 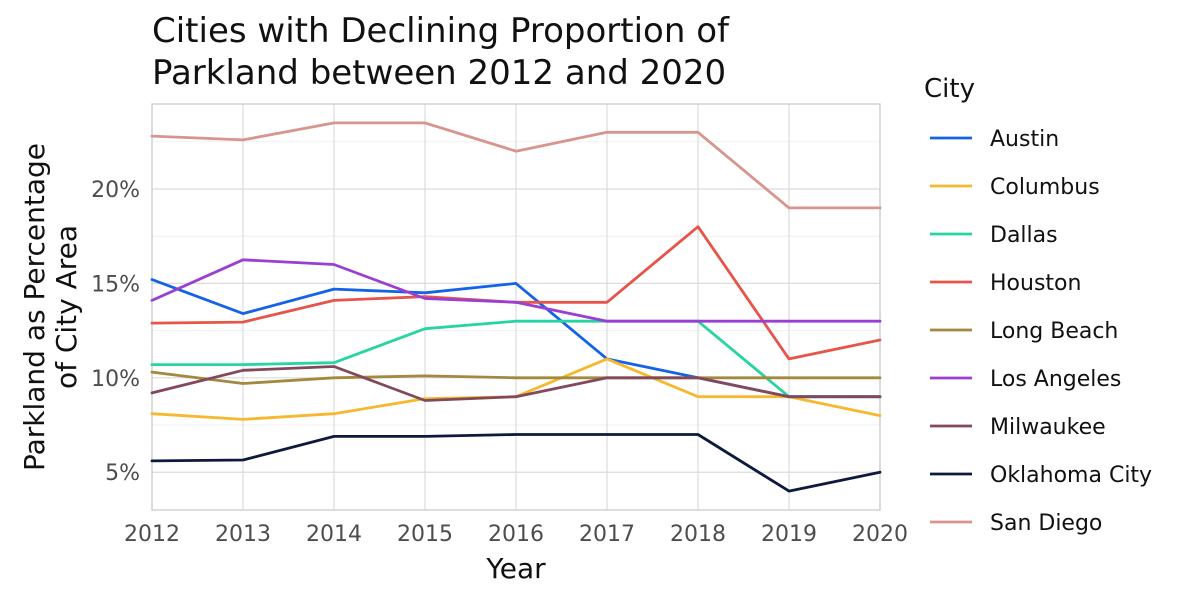 What do you see at coordinates (949, 89) in the screenshot?
I see `legend-title: City` at bounding box center [949, 89].